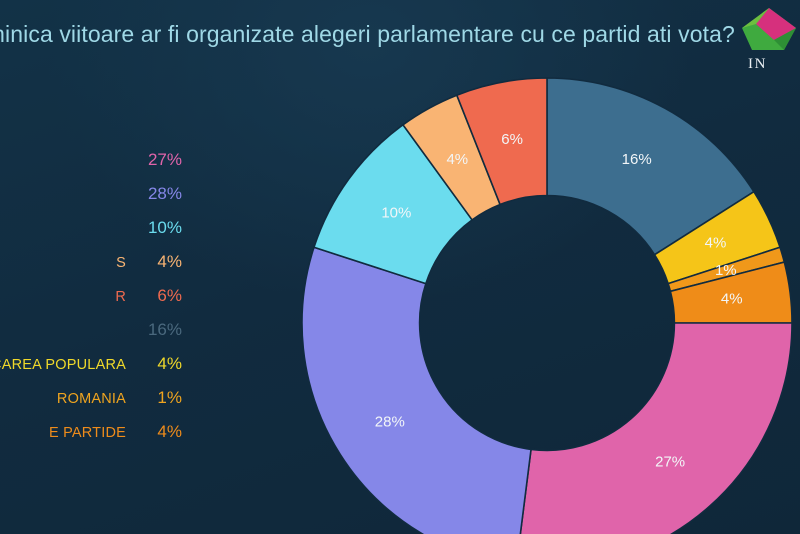  I want to click on legend-item-value: 28%, so click(164, 193).